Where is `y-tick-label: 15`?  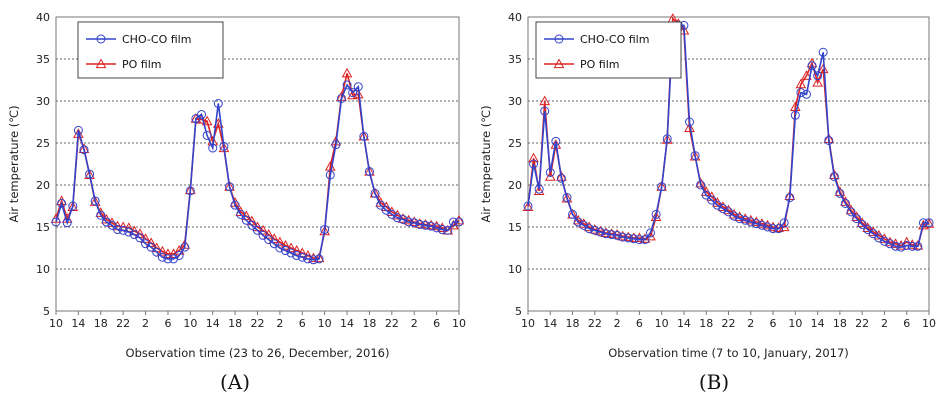
y-tick-label: 15 is located at coordinates (43, 227).